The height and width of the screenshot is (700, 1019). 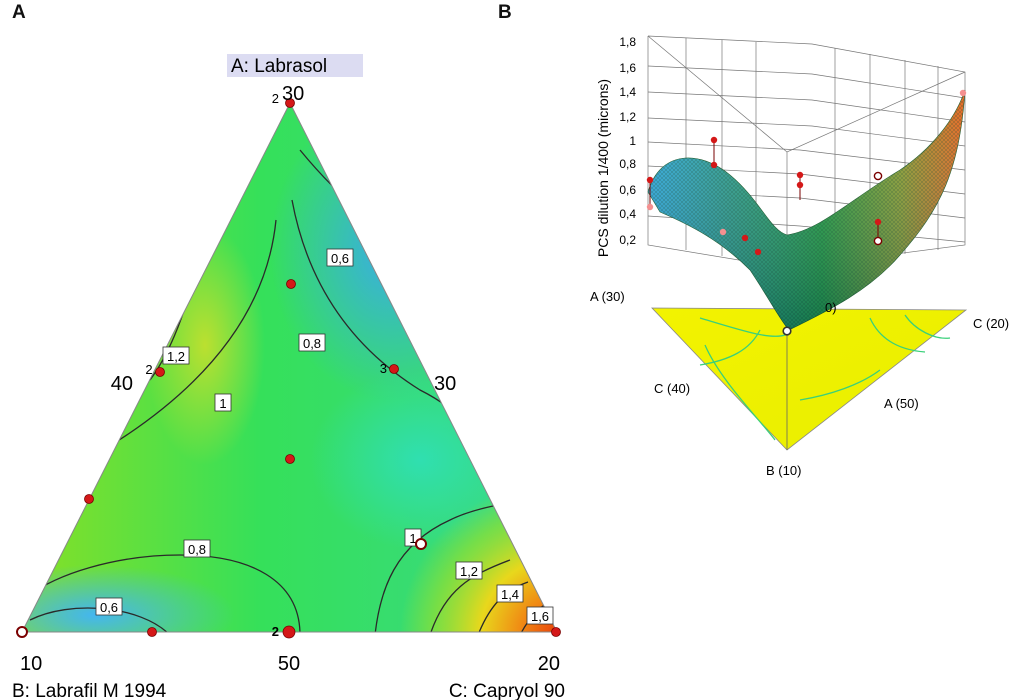 I want to click on vertex-label-right: C: Capryol 90, so click(x=507, y=690).